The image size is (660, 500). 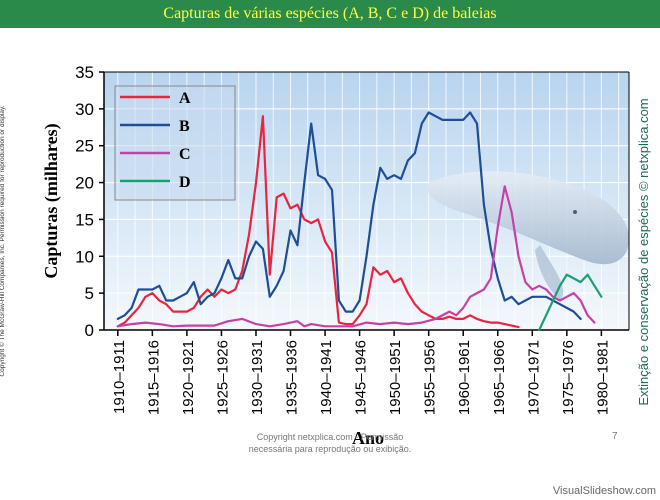 I want to click on x-tick-label: 1910–1911, so click(x=119, y=377).